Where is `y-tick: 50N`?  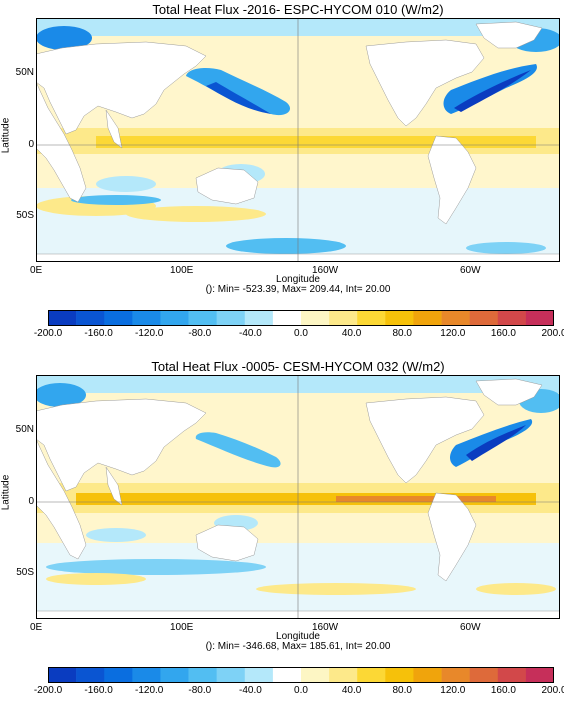 y-tick: 50N is located at coordinates (24, 429).